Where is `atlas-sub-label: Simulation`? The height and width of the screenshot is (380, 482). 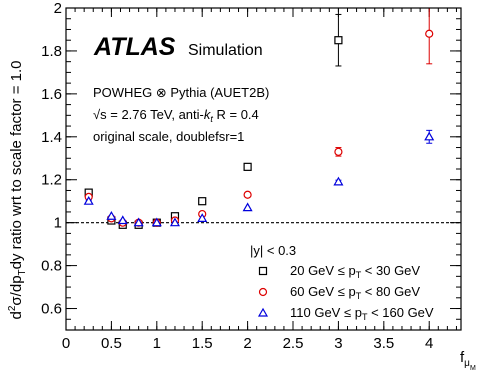
atlas-sub-label: Simulation is located at coordinates (225, 50).